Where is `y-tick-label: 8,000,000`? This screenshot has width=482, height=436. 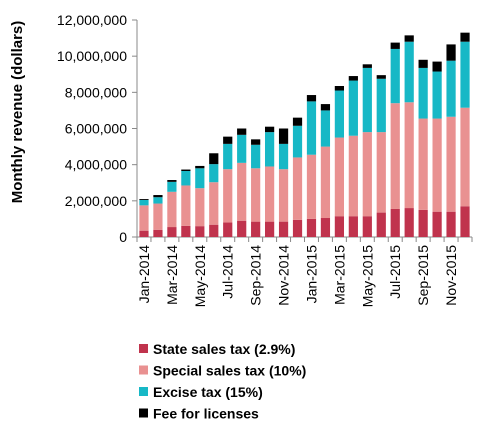
y-tick-label: 8,000,000 is located at coordinates (96, 92).